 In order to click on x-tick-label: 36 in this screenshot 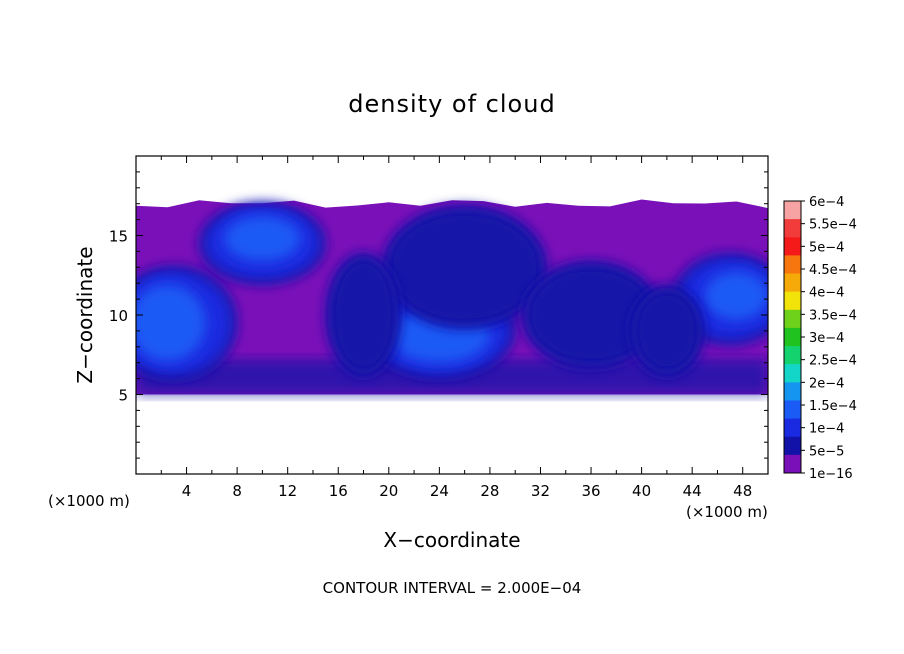, I will do `click(590, 491)`.